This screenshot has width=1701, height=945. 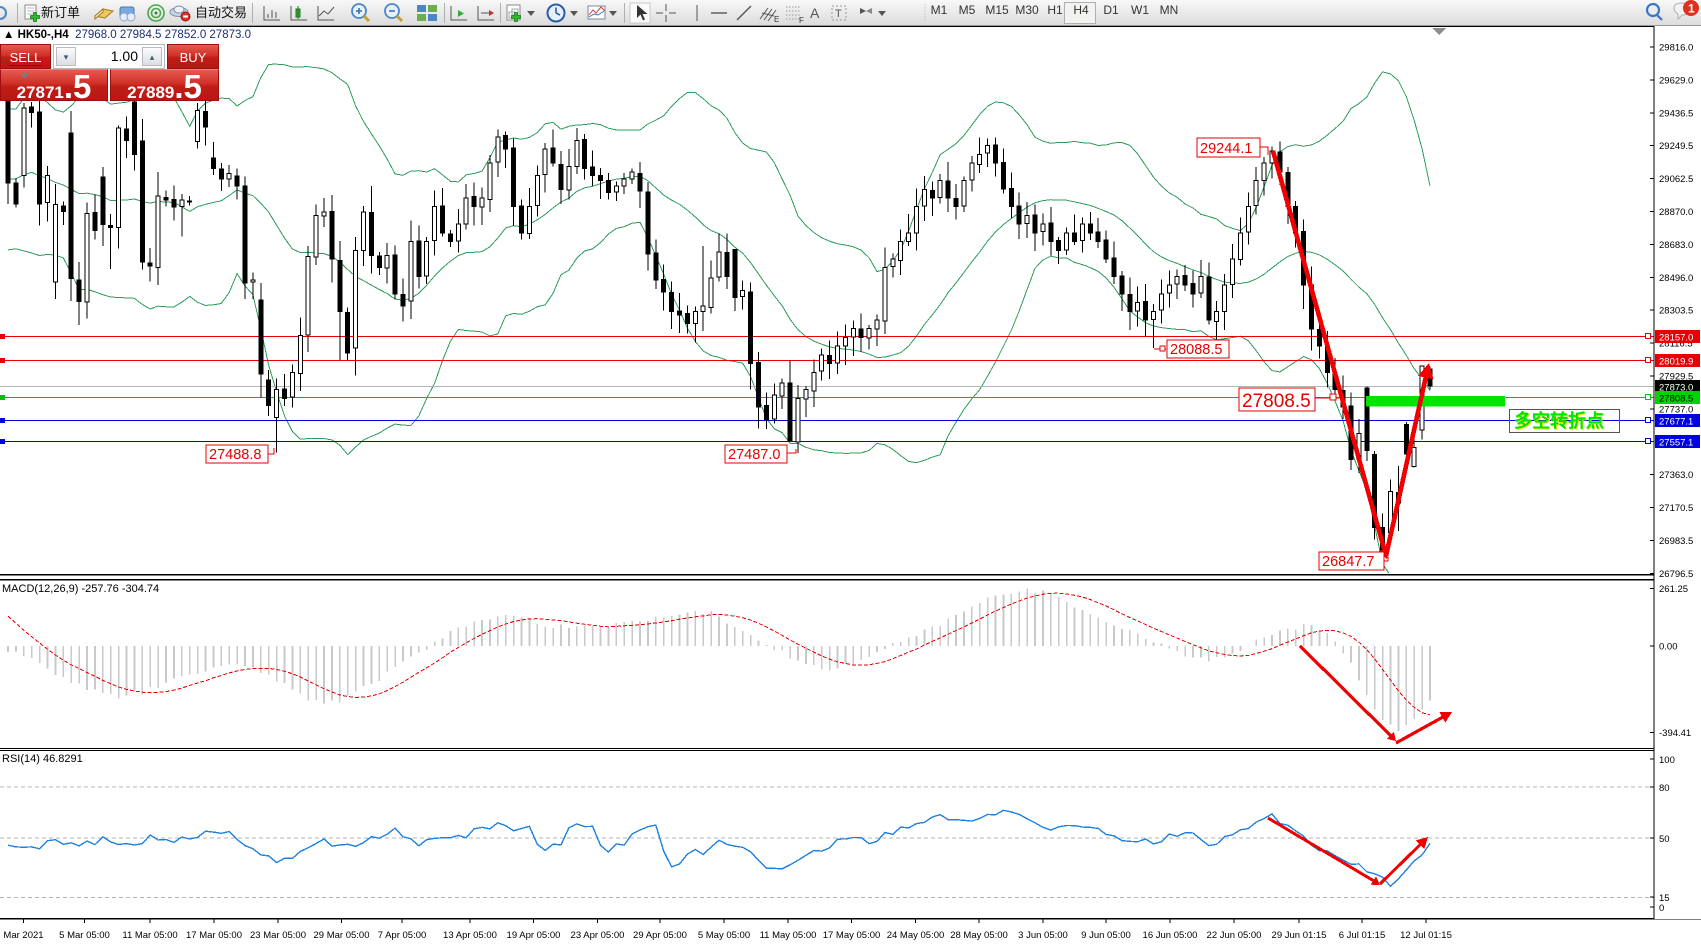 I want to click on svg-text: 23 Mar 05:00, so click(x=278, y=935).